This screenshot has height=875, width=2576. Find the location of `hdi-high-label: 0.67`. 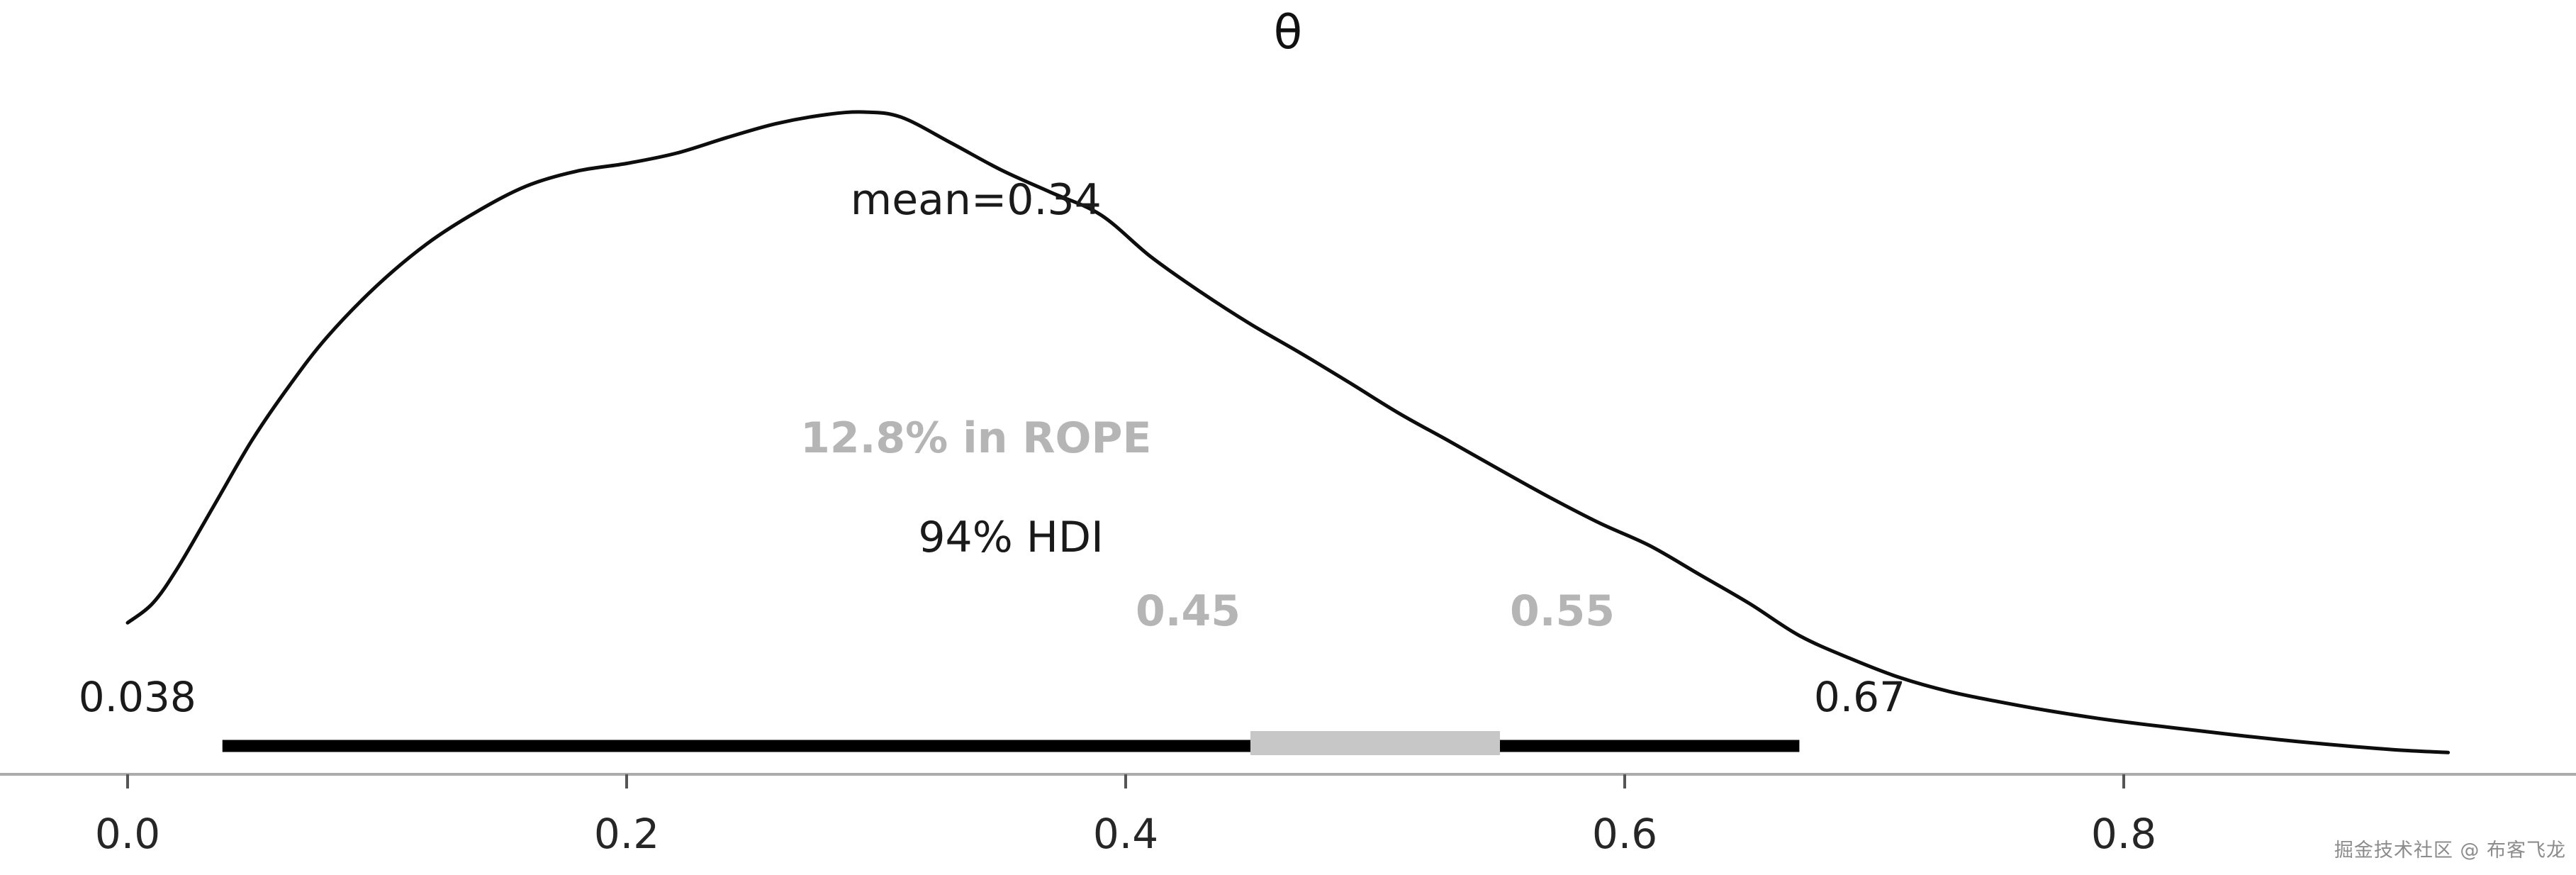

hdi-high-label: 0.67 is located at coordinates (1860, 697).